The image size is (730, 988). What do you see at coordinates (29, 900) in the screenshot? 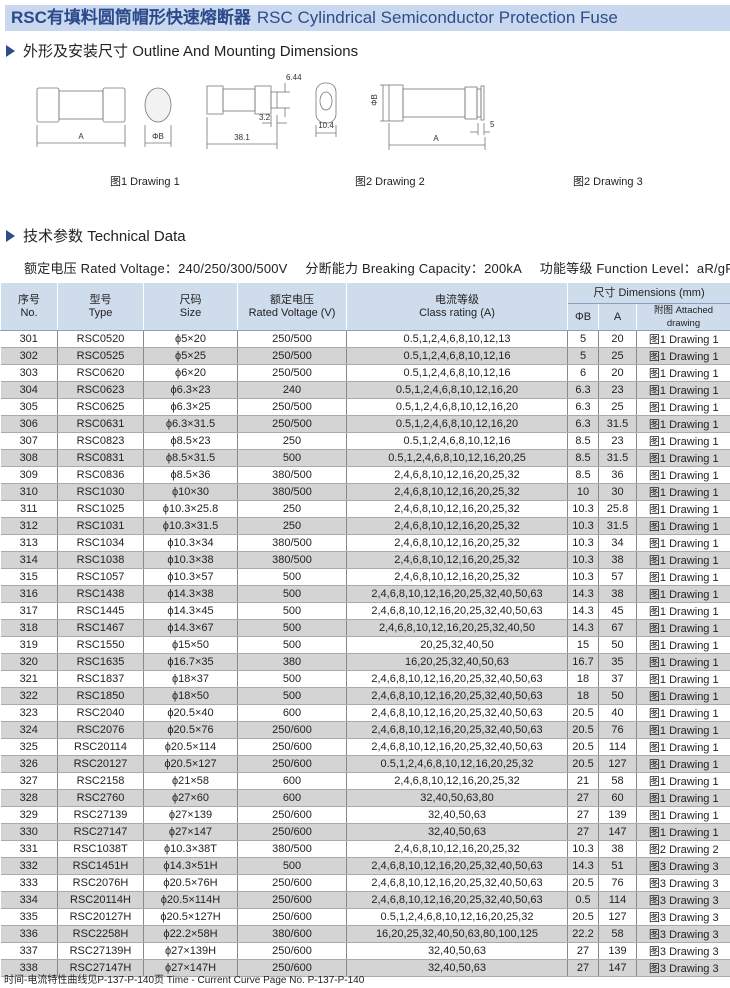
I see `cell-no: 334` at bounding box center [29, 900].